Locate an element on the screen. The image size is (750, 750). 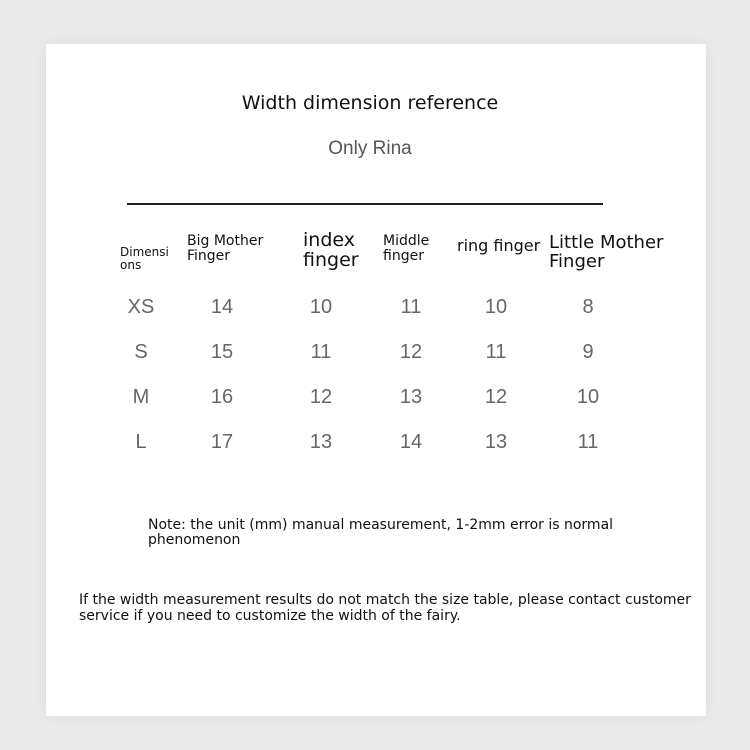
size-label: L is located at coordinates (141, 442).